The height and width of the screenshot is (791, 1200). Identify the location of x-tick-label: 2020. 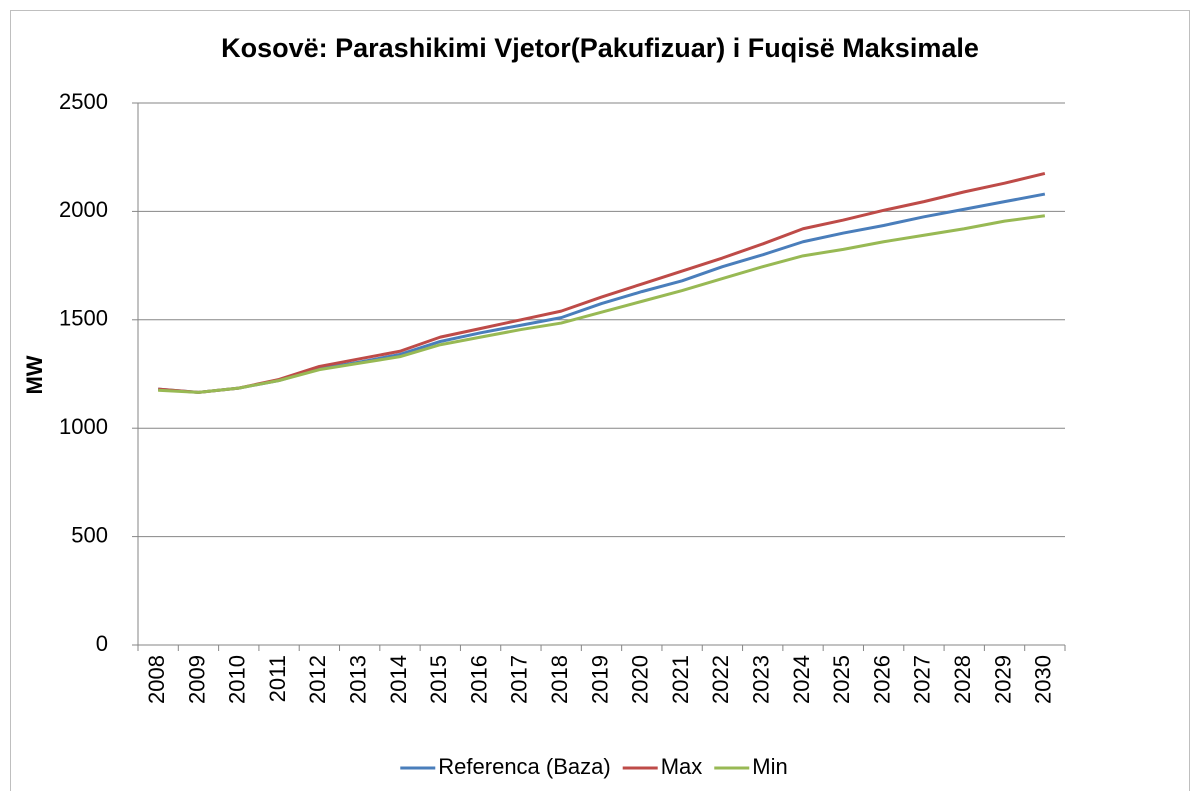
(640, 679).